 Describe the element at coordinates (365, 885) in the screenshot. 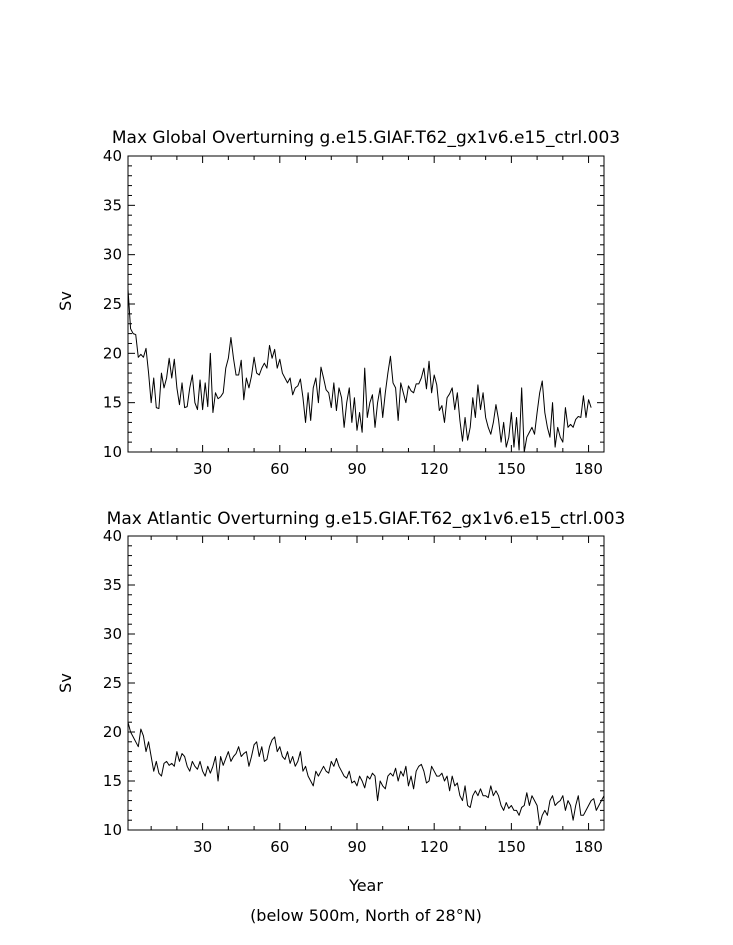

I see `x-axis-label: Year` at that location.